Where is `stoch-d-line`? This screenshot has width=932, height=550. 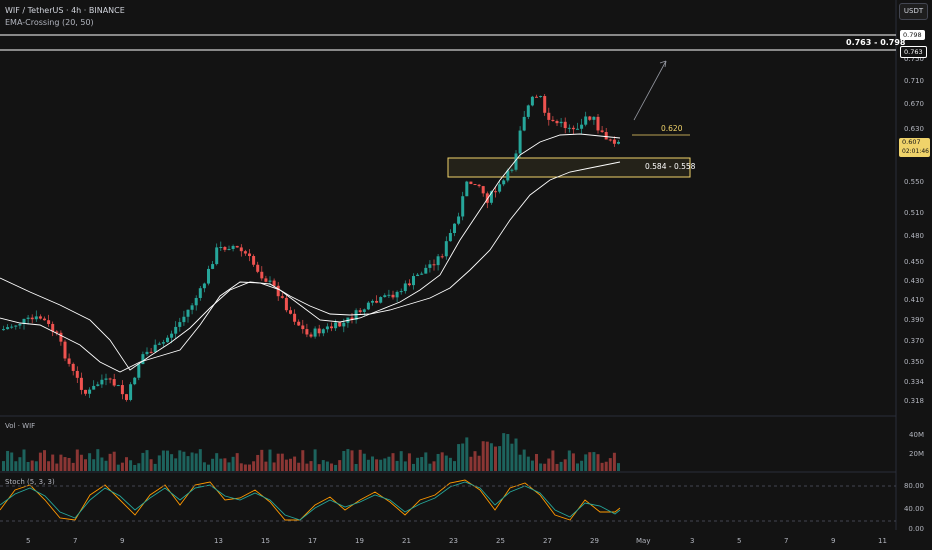
stoch-d-line is located at coordinates (310, 501).